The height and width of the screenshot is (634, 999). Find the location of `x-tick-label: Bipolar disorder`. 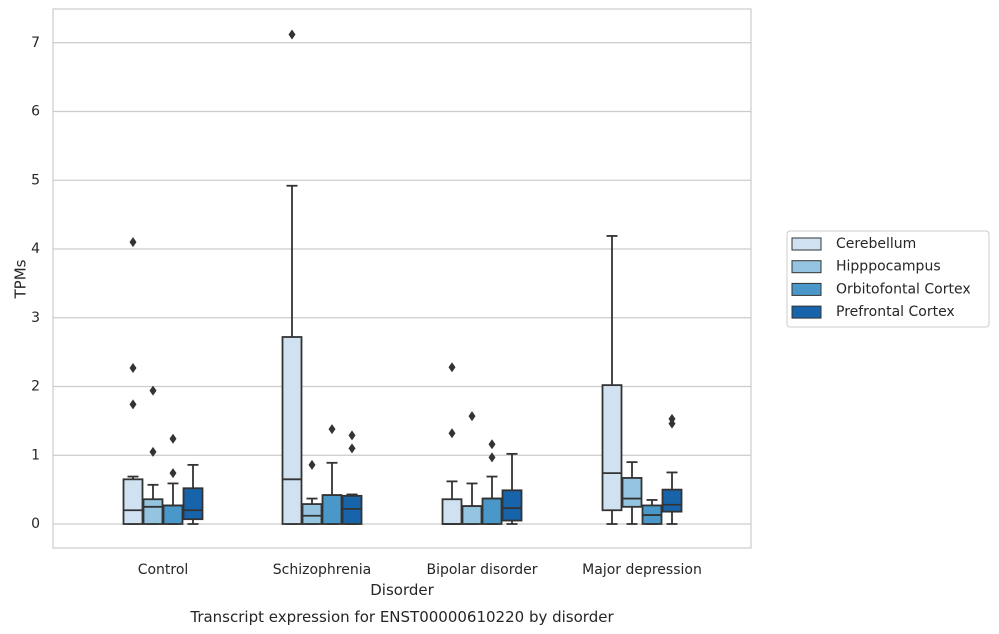

x-tick-label: Bipolar disorder is located at coordinates (481, 570).